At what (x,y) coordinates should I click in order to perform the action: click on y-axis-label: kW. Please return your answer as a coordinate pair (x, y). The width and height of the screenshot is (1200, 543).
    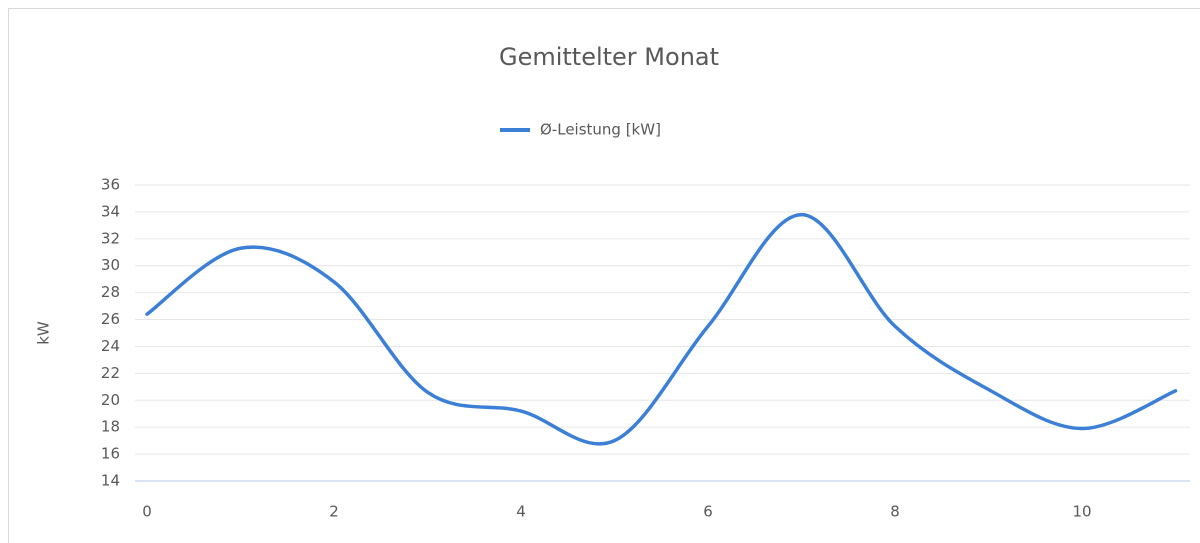
    Looking at the image, I should click on (44, 333).